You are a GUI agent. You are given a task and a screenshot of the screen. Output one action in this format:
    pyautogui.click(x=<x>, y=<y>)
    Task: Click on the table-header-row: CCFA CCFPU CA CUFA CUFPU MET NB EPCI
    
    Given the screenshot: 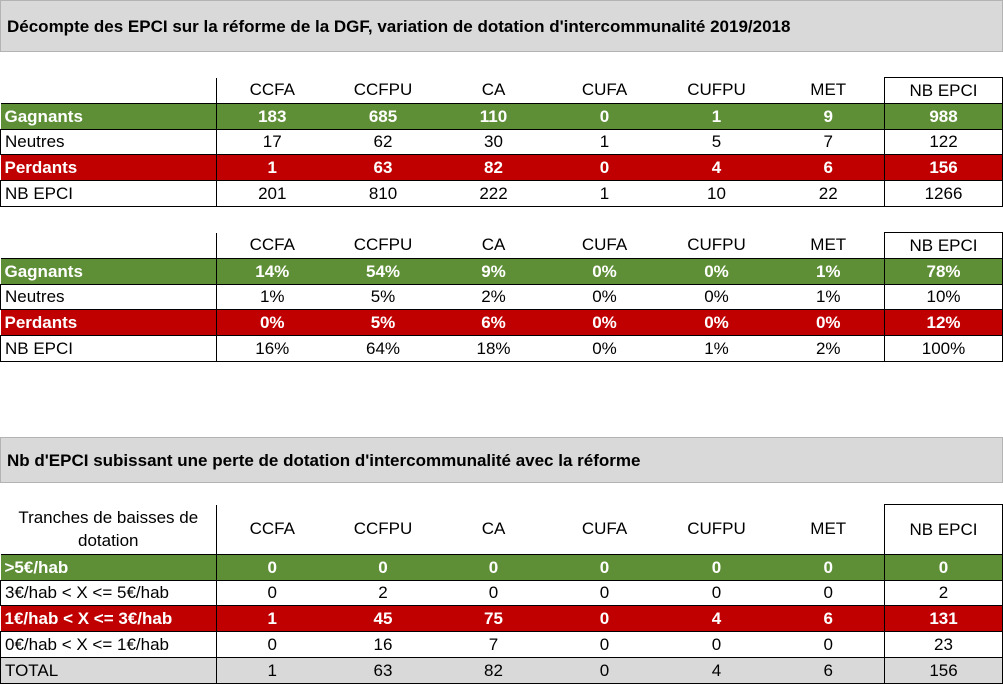 What is the action you would take?
    pyautogui.click(x=501, y=245)
    